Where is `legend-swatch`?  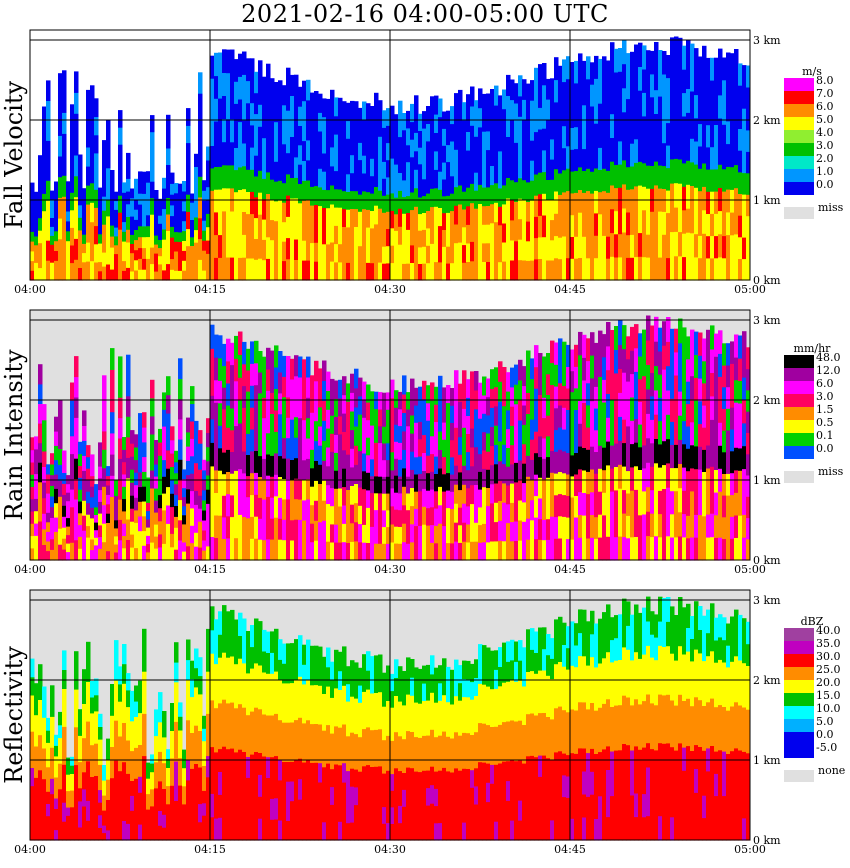
legend-swatch is located at coordinates (799, 452).